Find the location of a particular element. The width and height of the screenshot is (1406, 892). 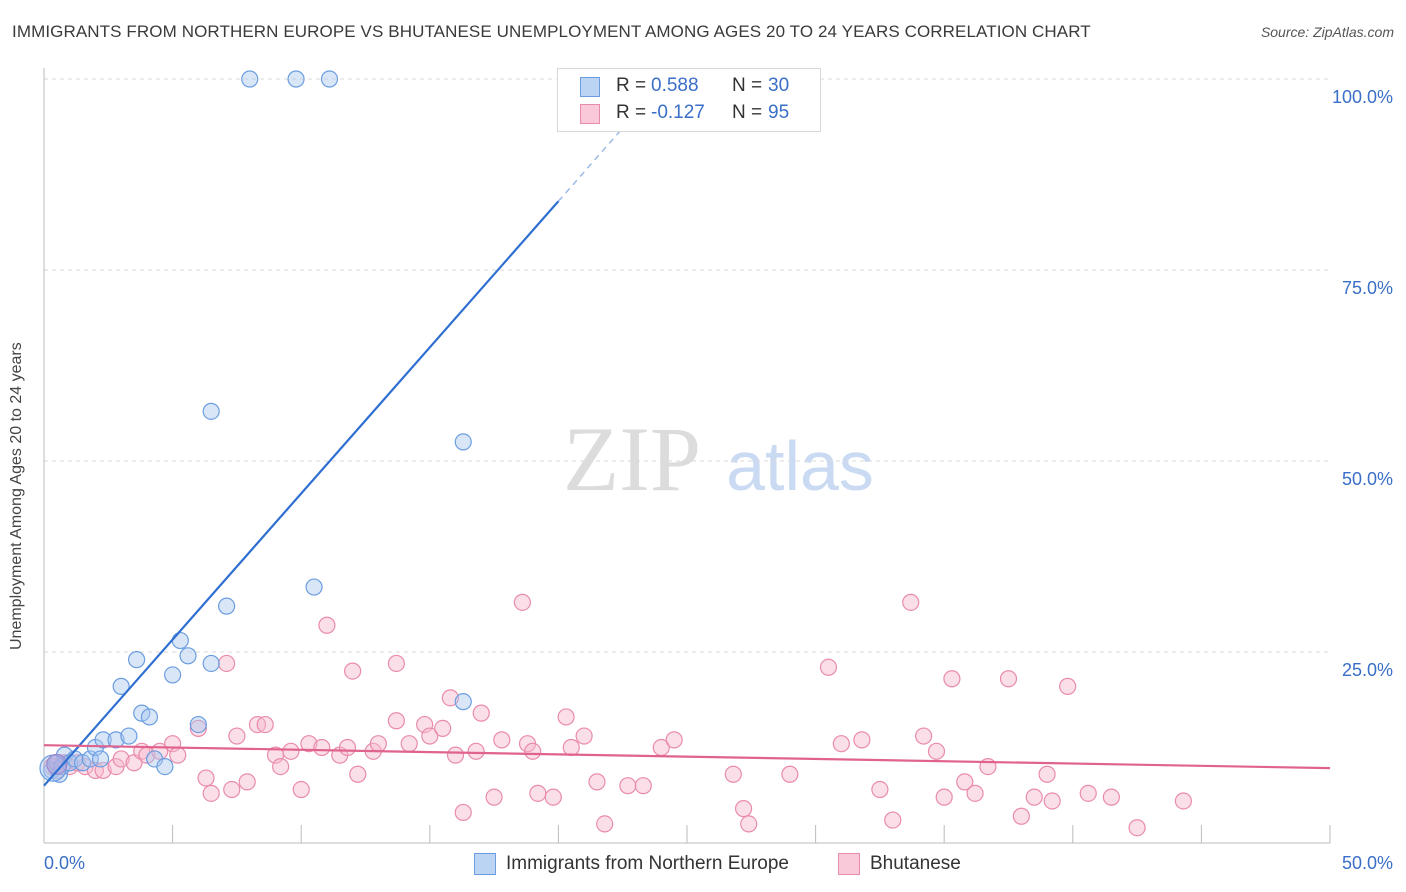

legend-swatch-pink is located at coordinates (590, 114).